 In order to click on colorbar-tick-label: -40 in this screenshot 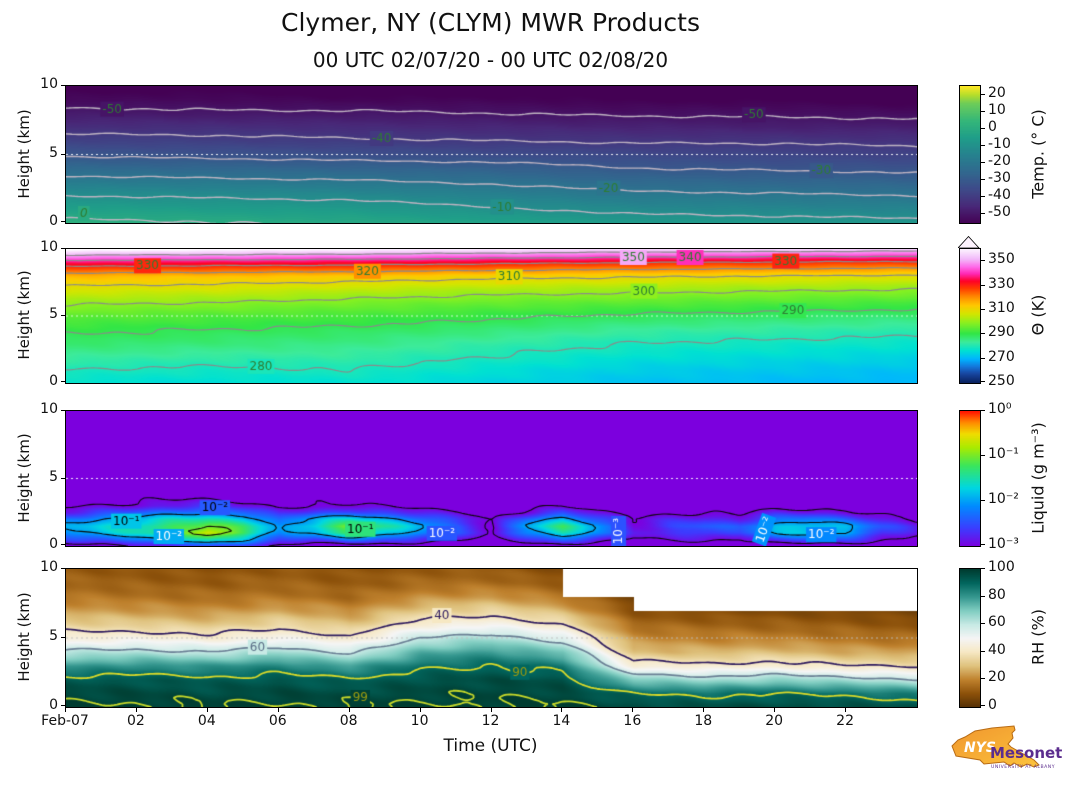, I will do `click(999, 195)`.